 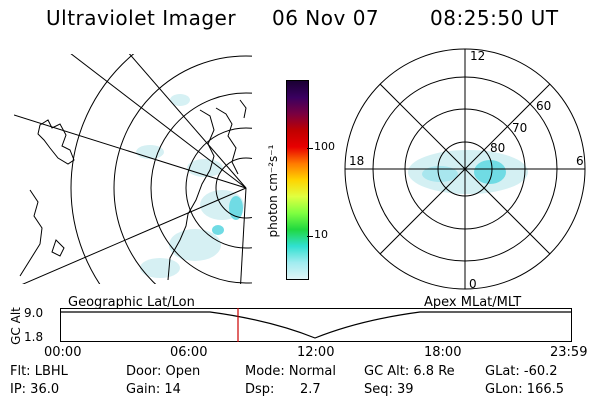 What do you see at coordinates (35, 389) in the screenshot?
I see `status-ip: IP: 36.0` at bounding box center [35, 389].